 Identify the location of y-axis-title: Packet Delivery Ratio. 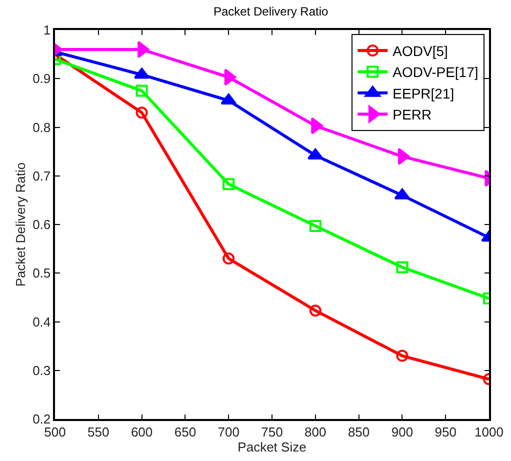
(20, 224).